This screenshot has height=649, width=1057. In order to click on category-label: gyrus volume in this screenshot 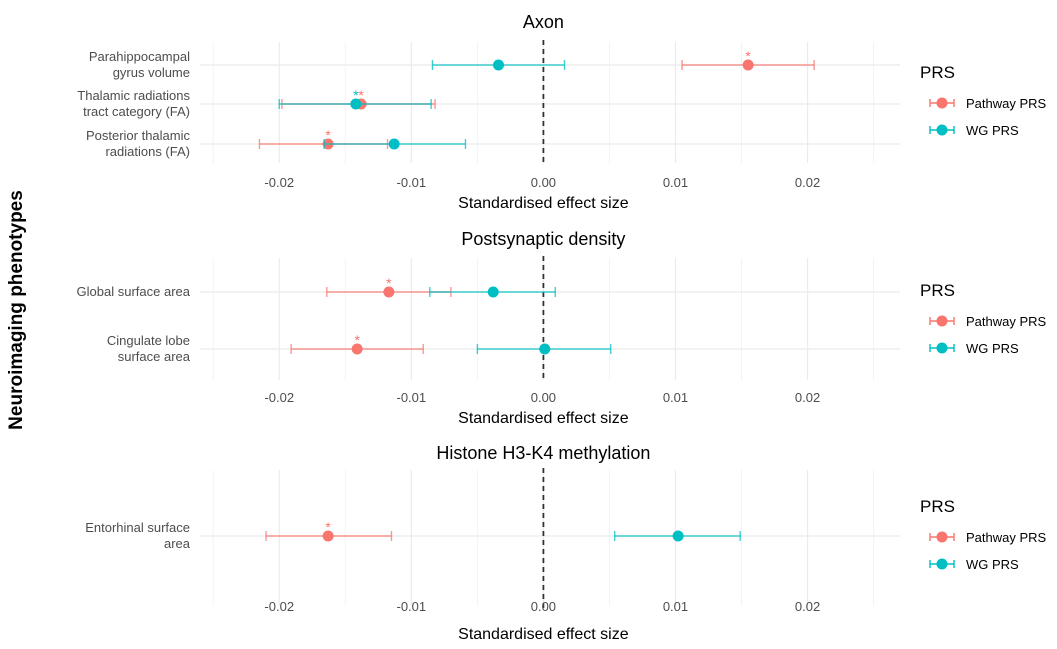, I will do `click(151, 72)`.